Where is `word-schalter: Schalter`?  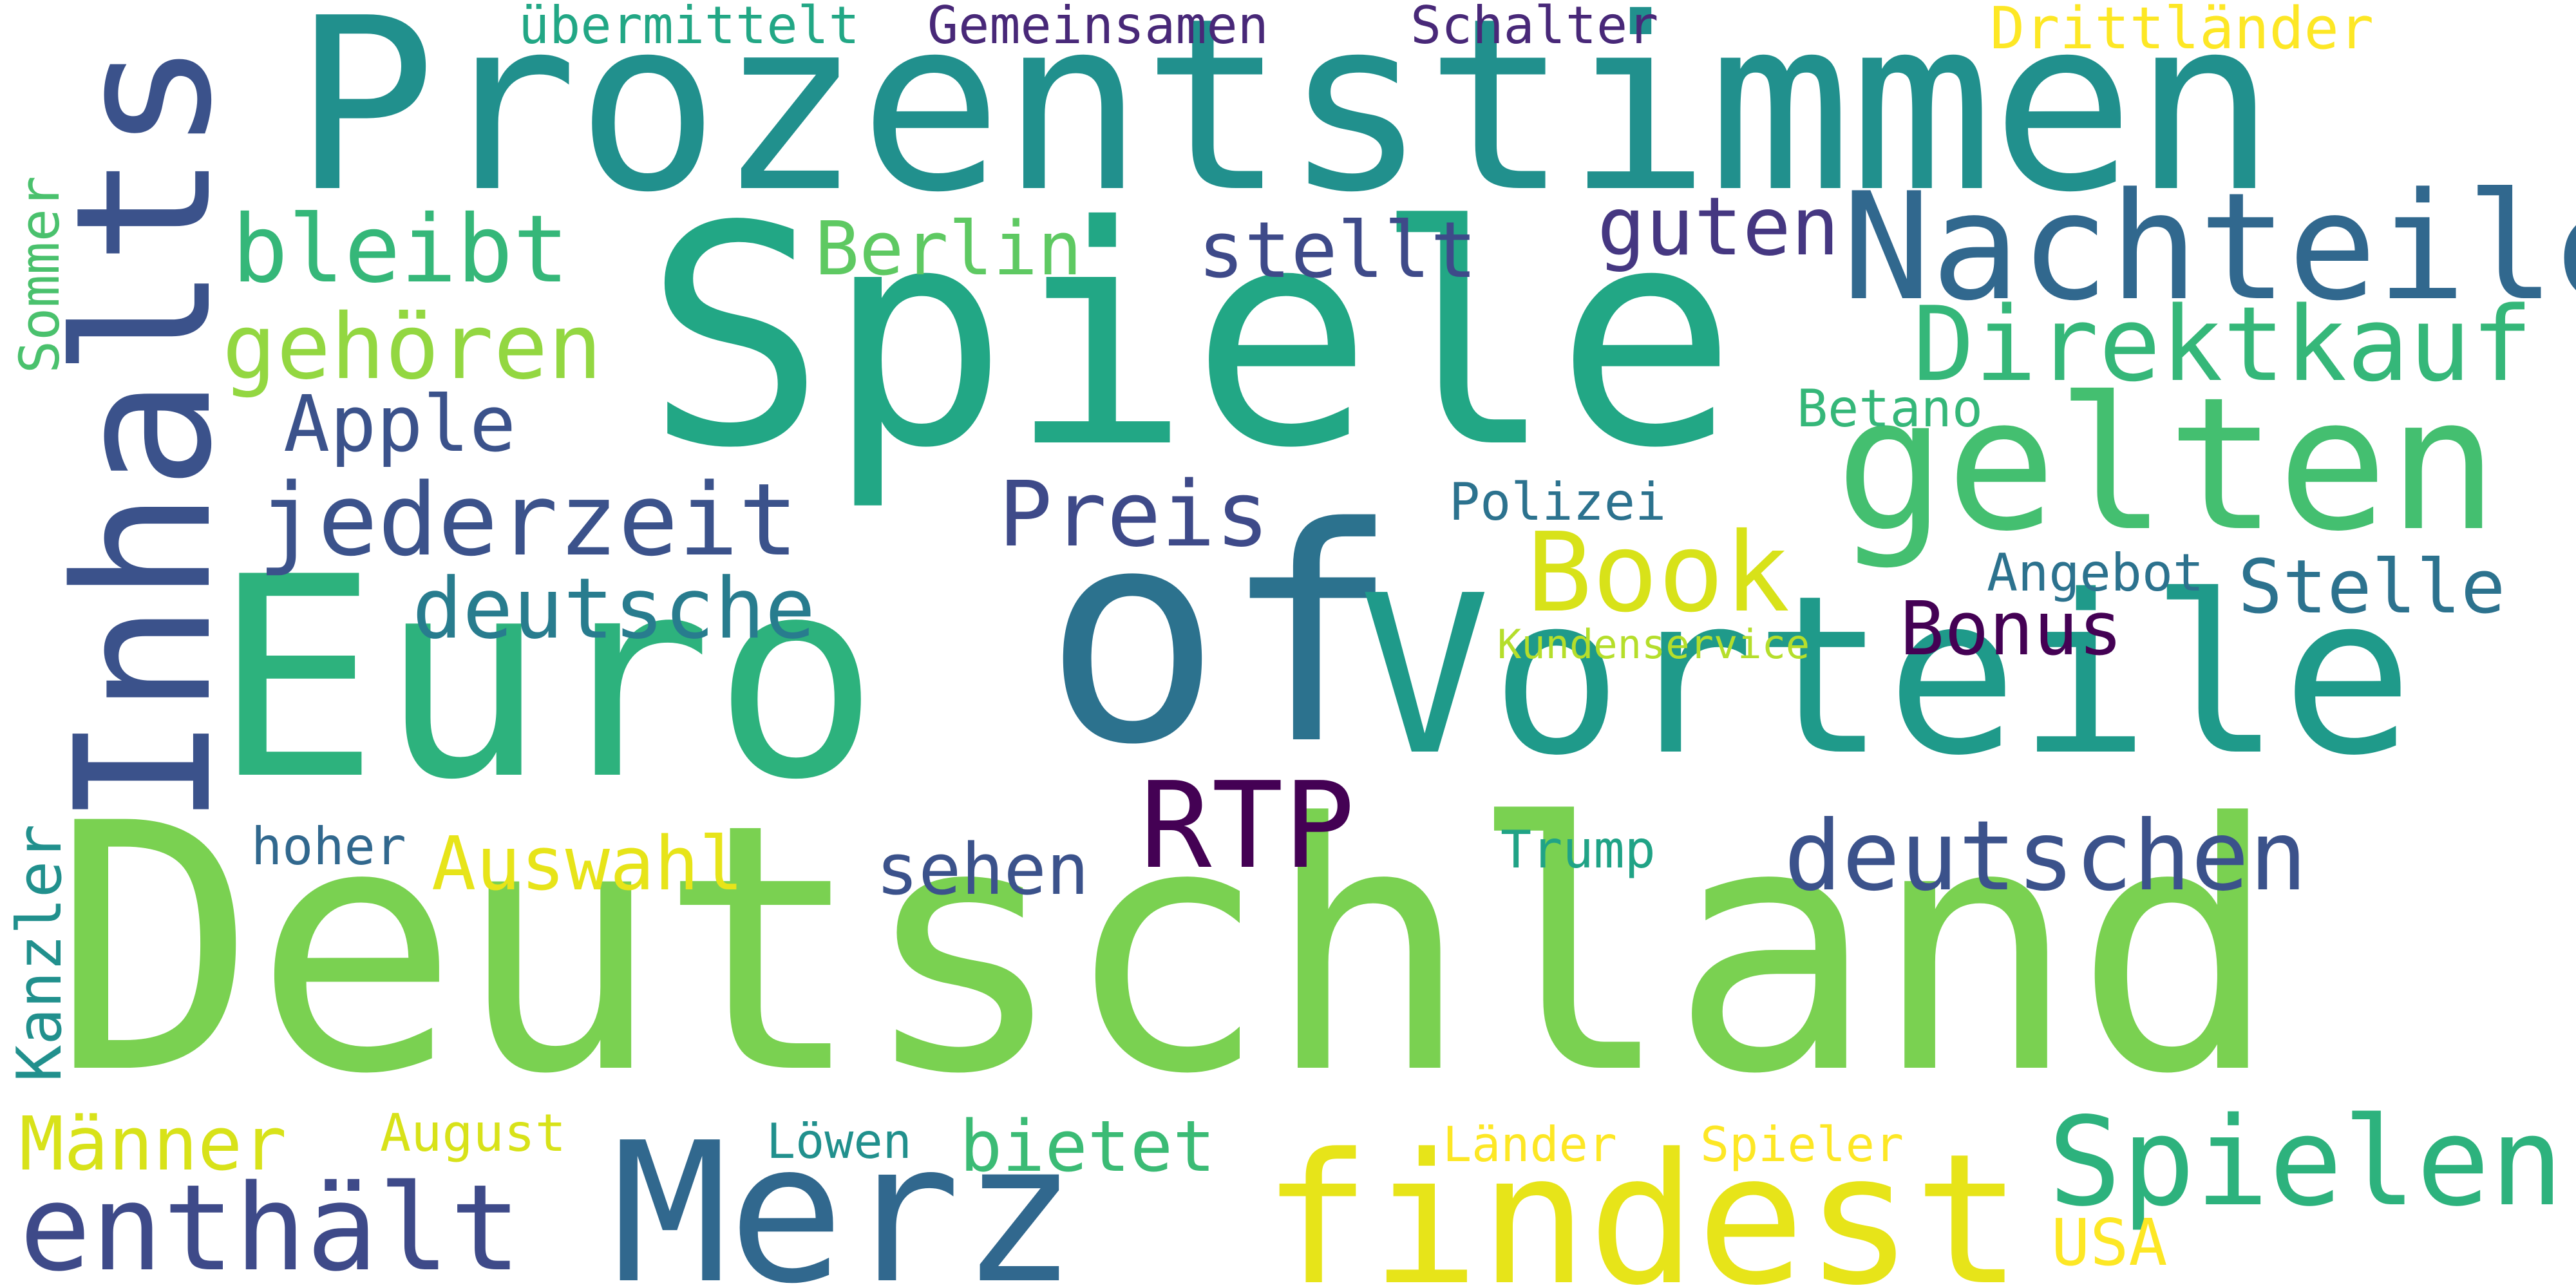 word-schalter: Schalter is located at coordinates (1535, 28).